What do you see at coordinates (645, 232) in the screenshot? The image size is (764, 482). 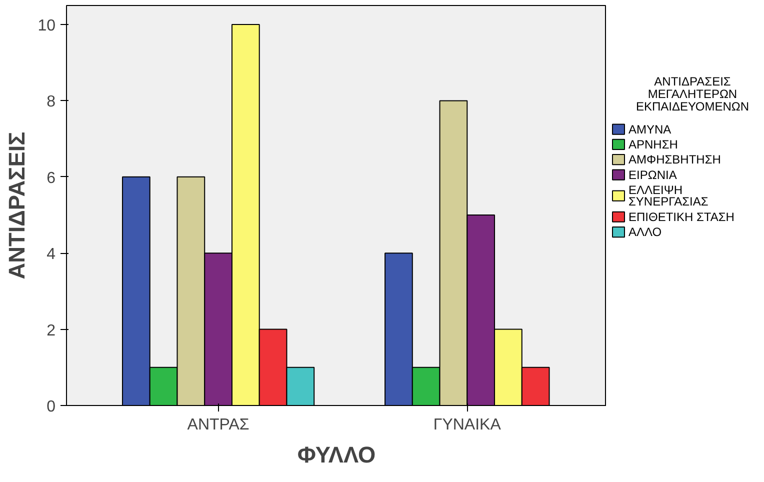 I see `legend-label: ΑΛΛΟ` at bounding box center [645, 232].